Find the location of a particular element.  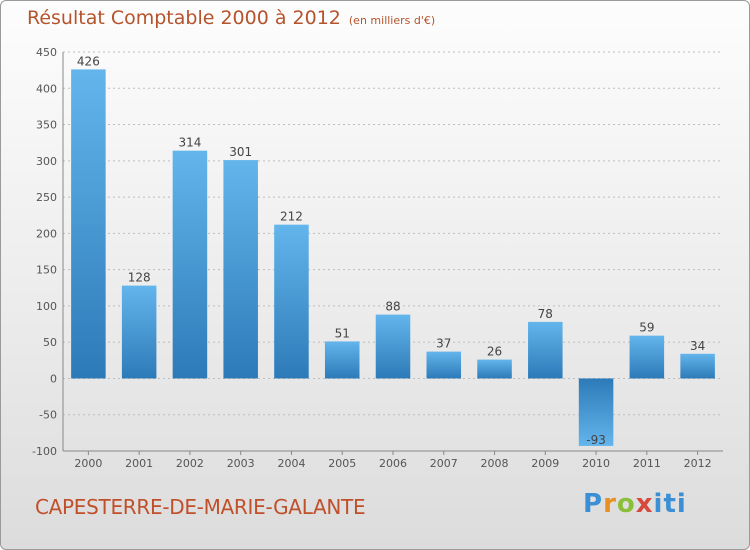

data-label: 37 is located at coordinates (443, 344).